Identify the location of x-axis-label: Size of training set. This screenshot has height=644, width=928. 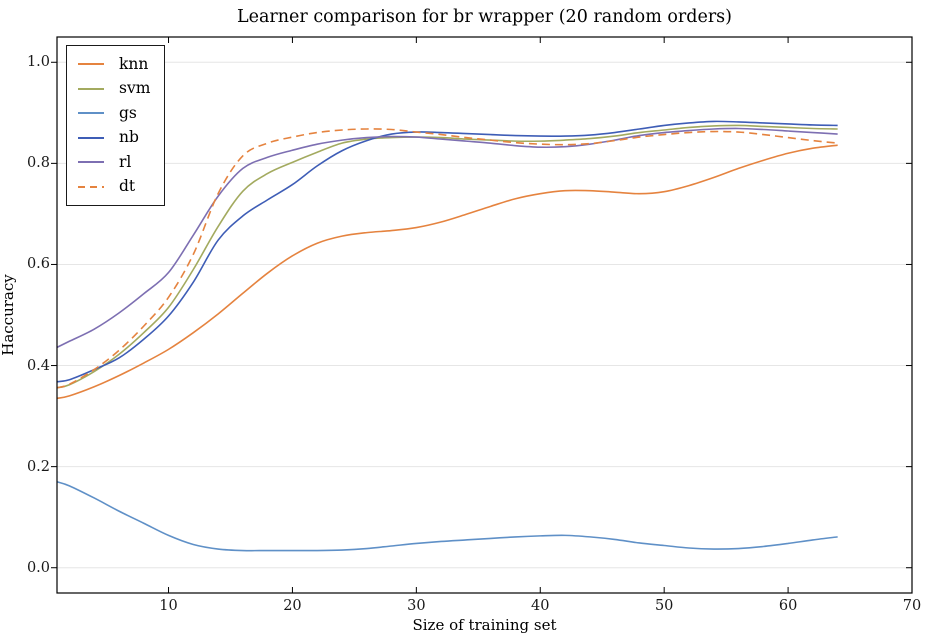
(484, 625).